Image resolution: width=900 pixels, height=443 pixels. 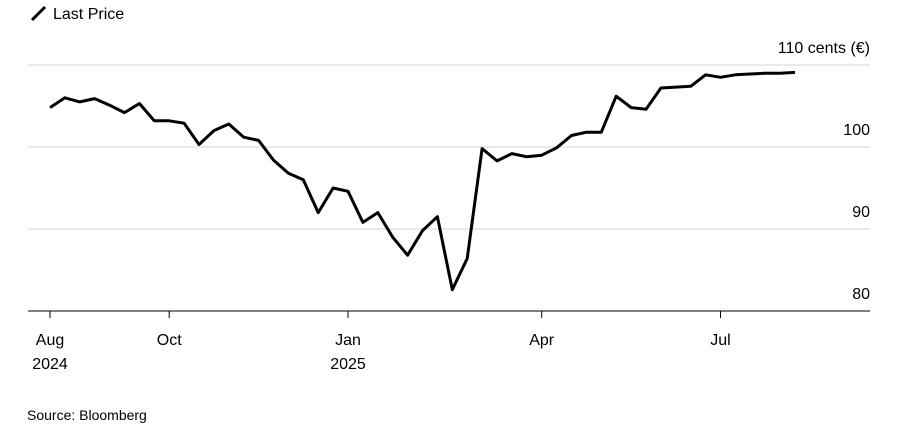 I want to click on chart-title: Last Price, so click(x=88, y=14).